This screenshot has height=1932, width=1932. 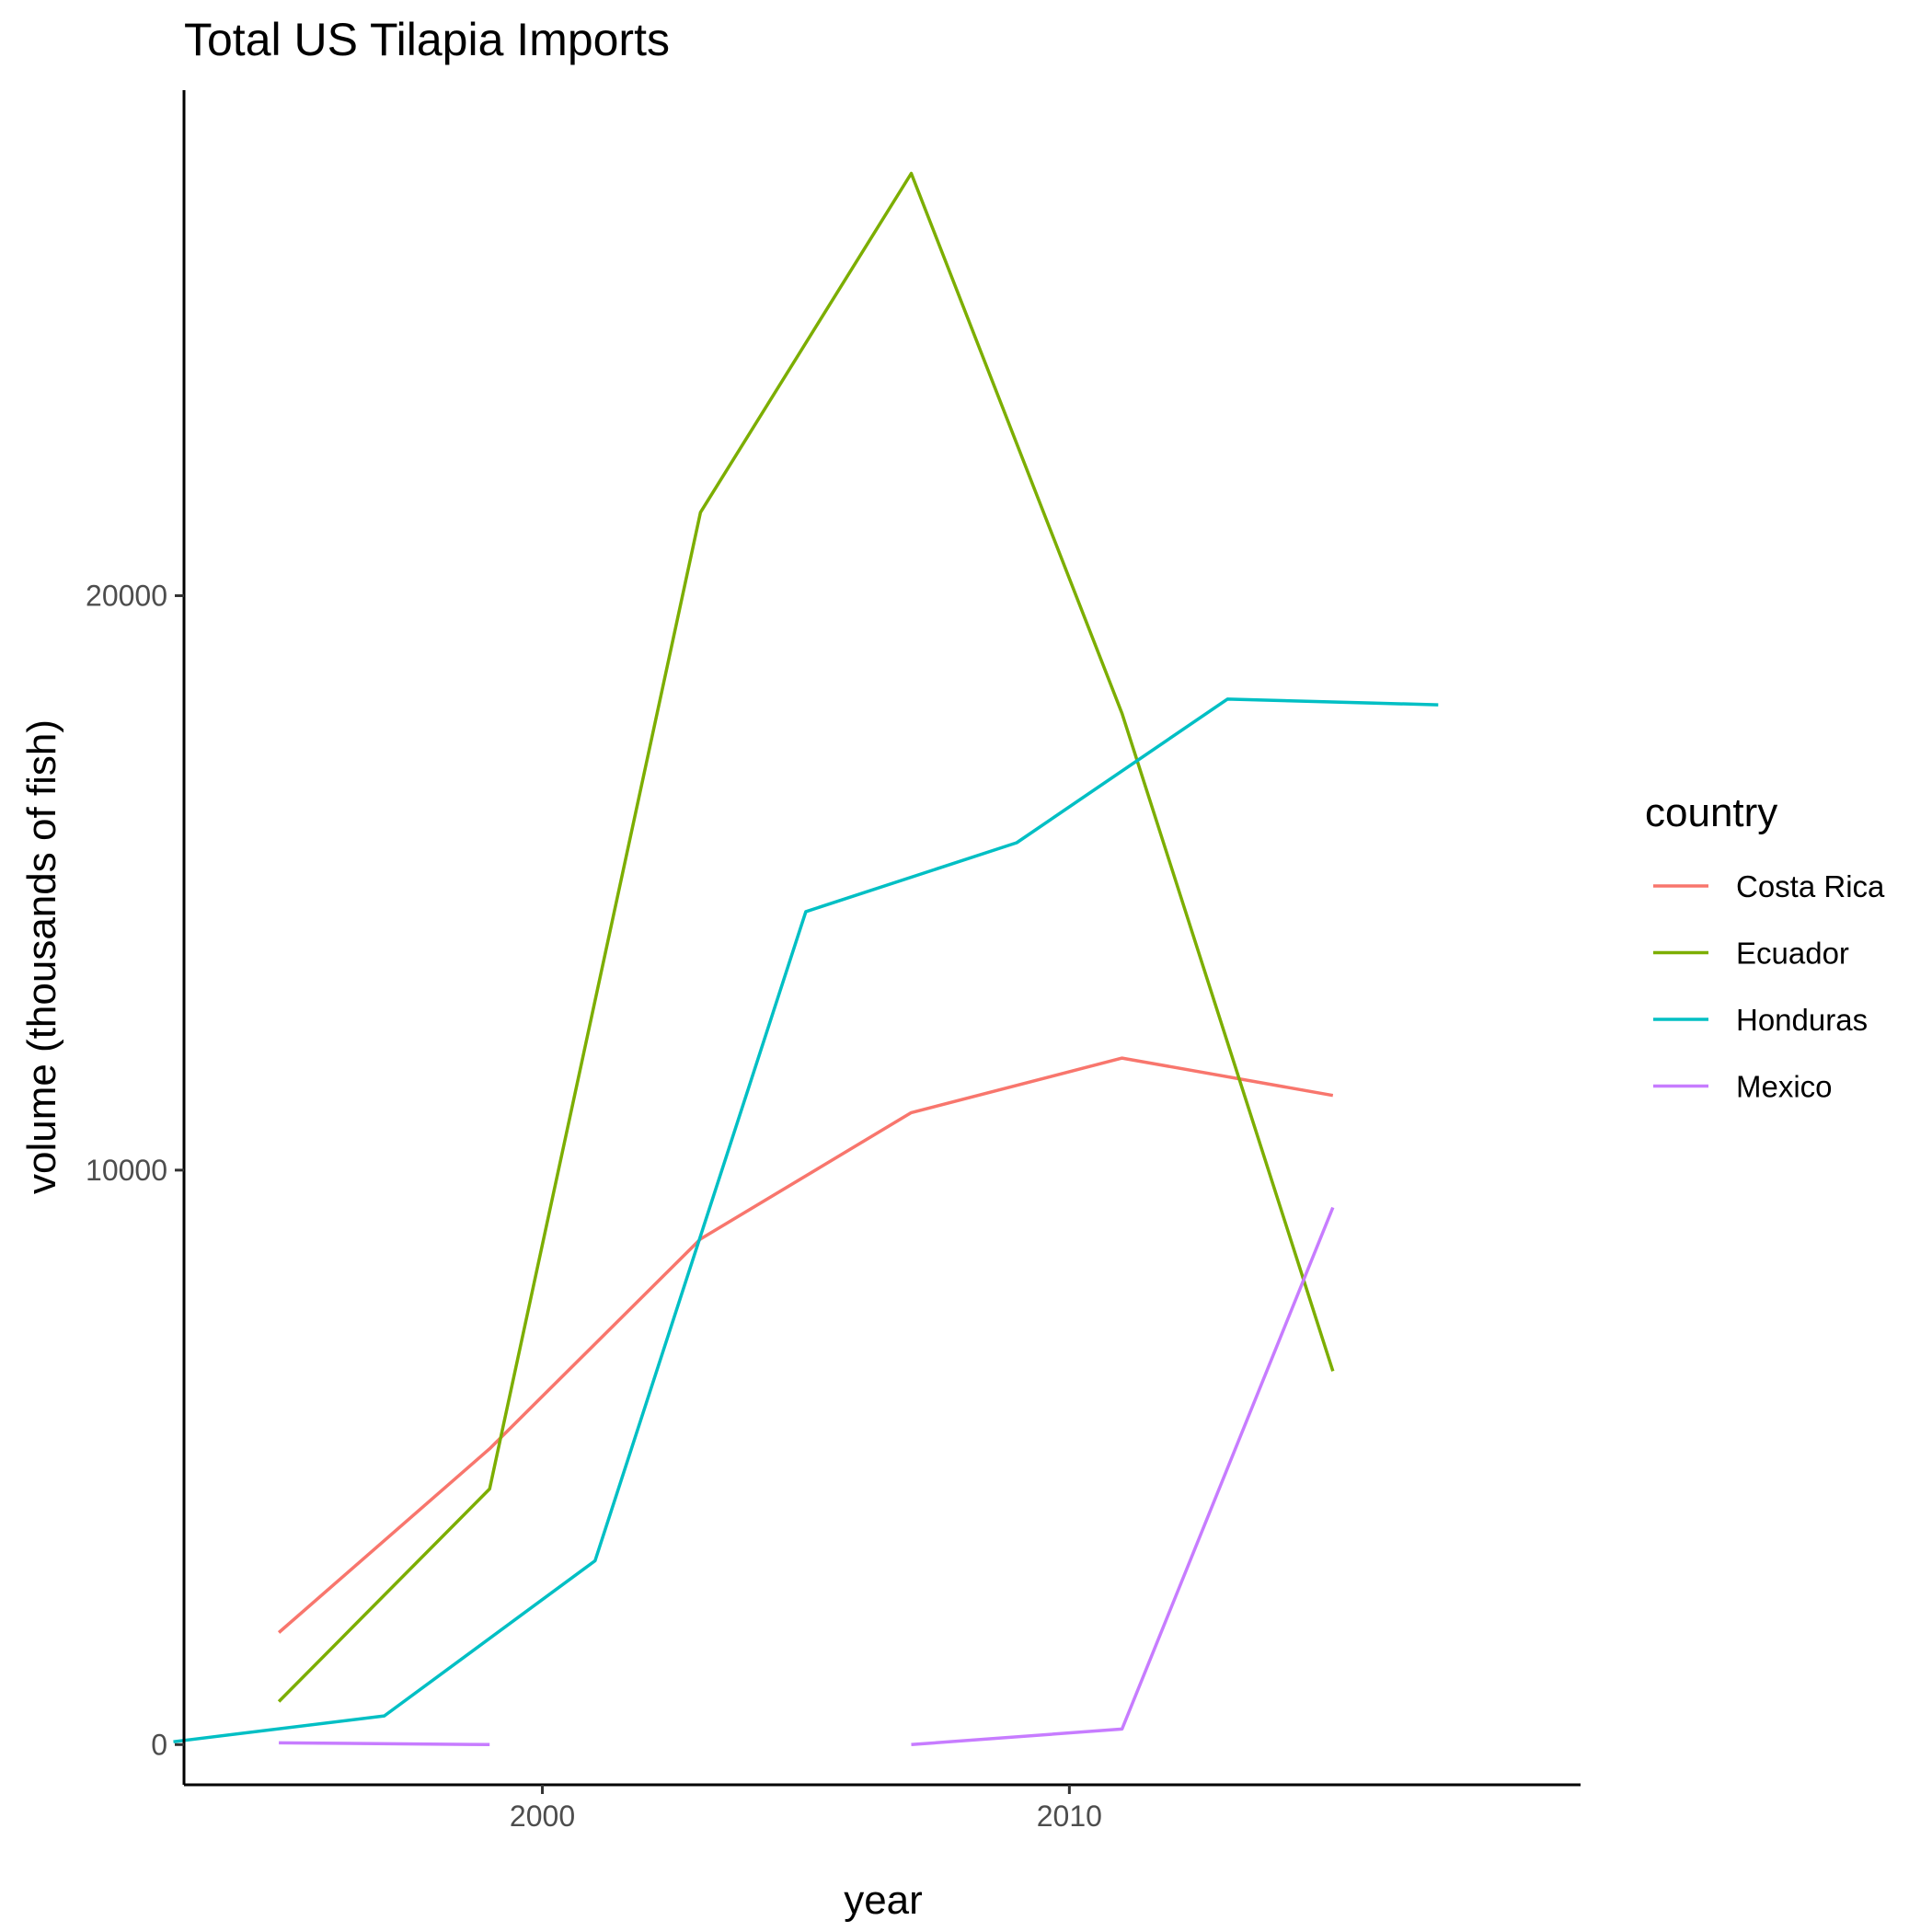 I want to click on y-axis-title: volume (thousands of fish), so click(x=41, y=956).